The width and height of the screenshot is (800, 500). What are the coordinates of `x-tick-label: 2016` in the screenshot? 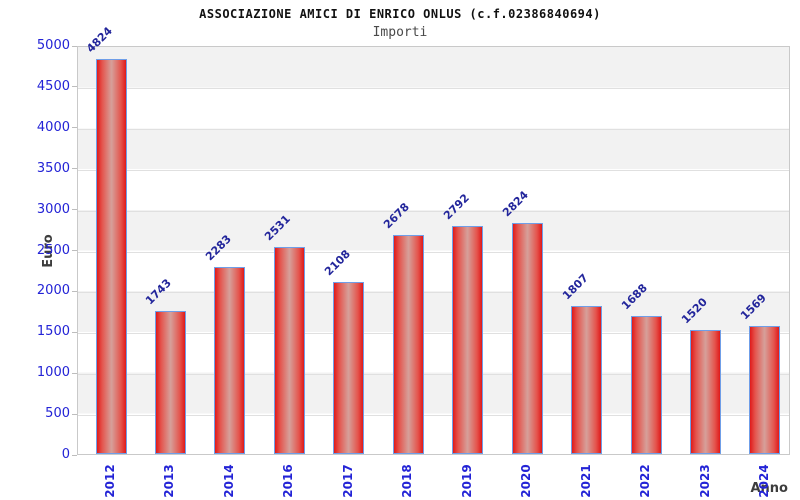 It's located at (288, 481).